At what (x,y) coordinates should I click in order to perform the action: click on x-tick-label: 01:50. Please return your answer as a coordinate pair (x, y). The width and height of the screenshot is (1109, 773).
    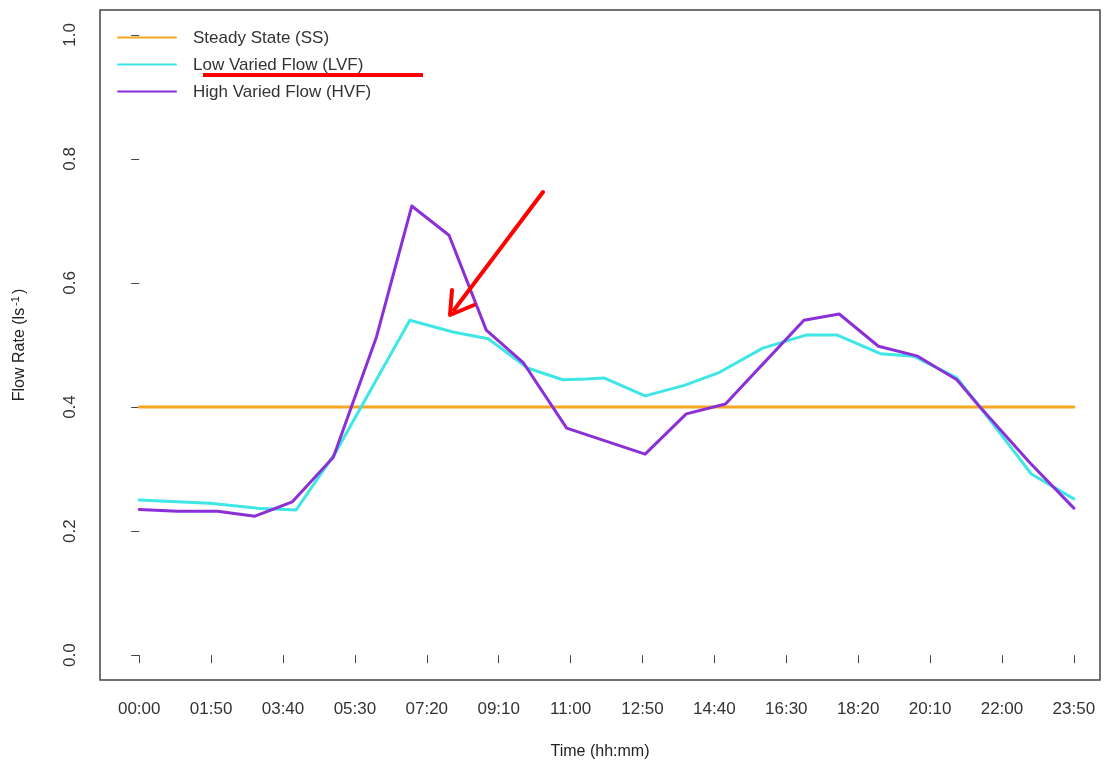
    Looking at the image, I should click on (211, 708).